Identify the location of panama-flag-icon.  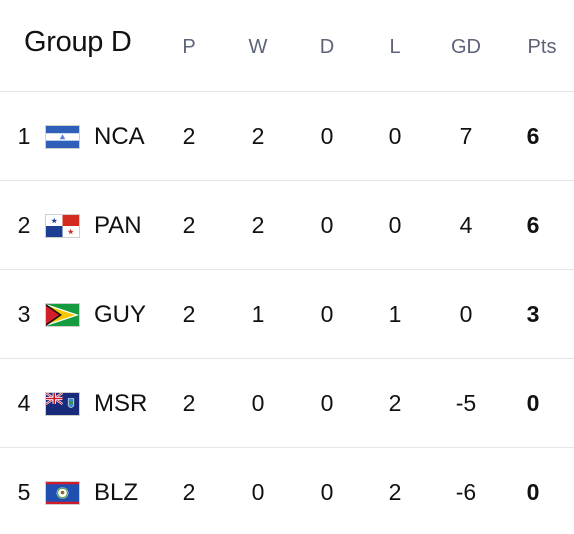
(62, 226).